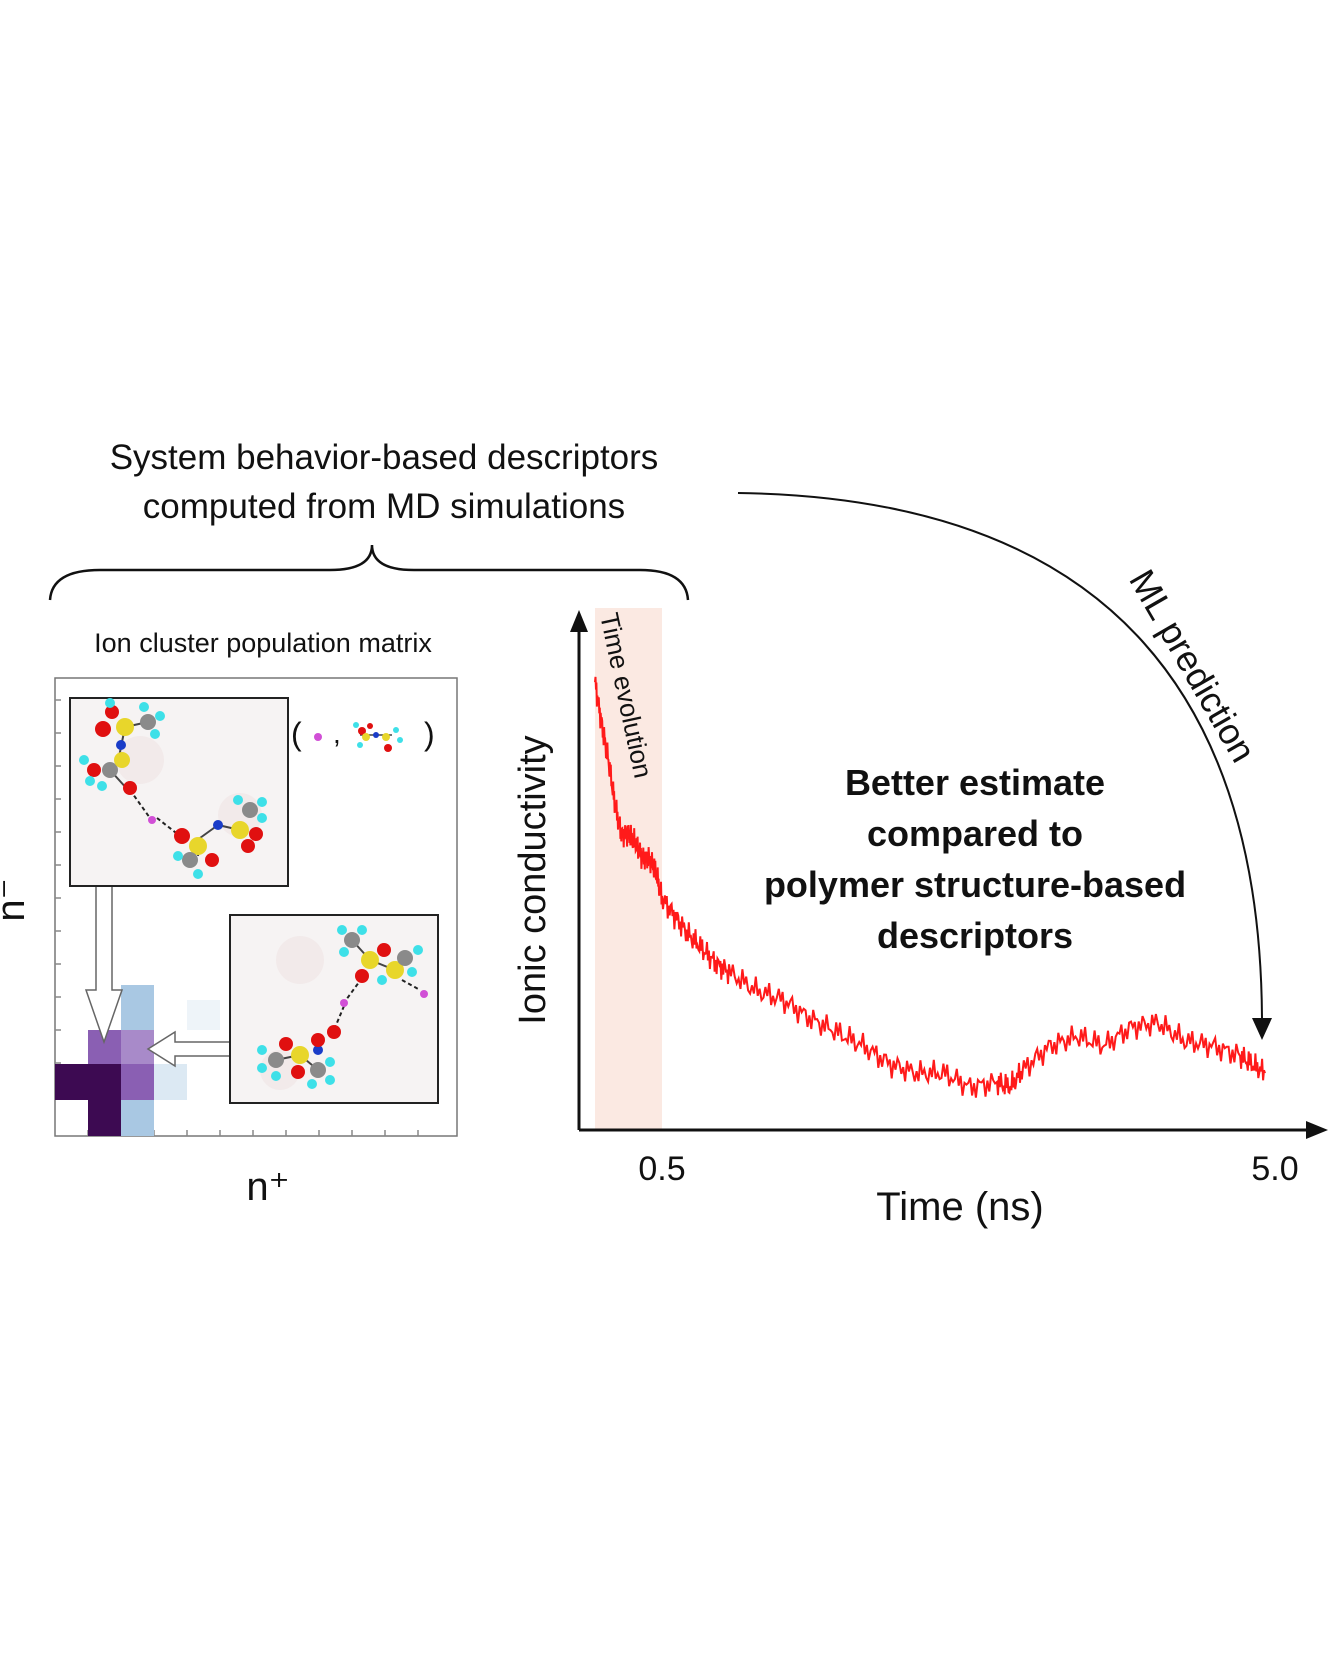 The width and height of the screenshot is (1336, 1670). I want to click on tuple-lithium-atom, so click(318, 737).